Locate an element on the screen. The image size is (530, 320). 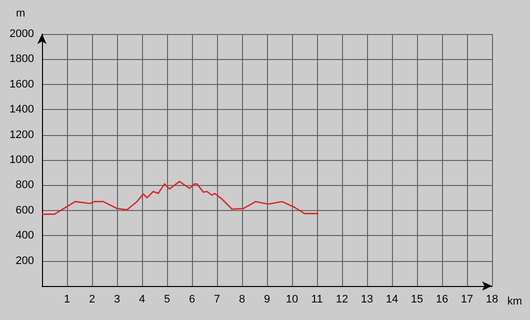
x-tick-label: 8 is located at coordinates (242, 300).